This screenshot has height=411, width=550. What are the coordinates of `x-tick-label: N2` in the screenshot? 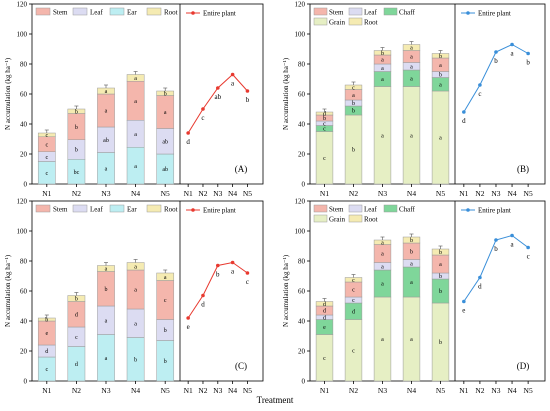 It's located at (202, 193).